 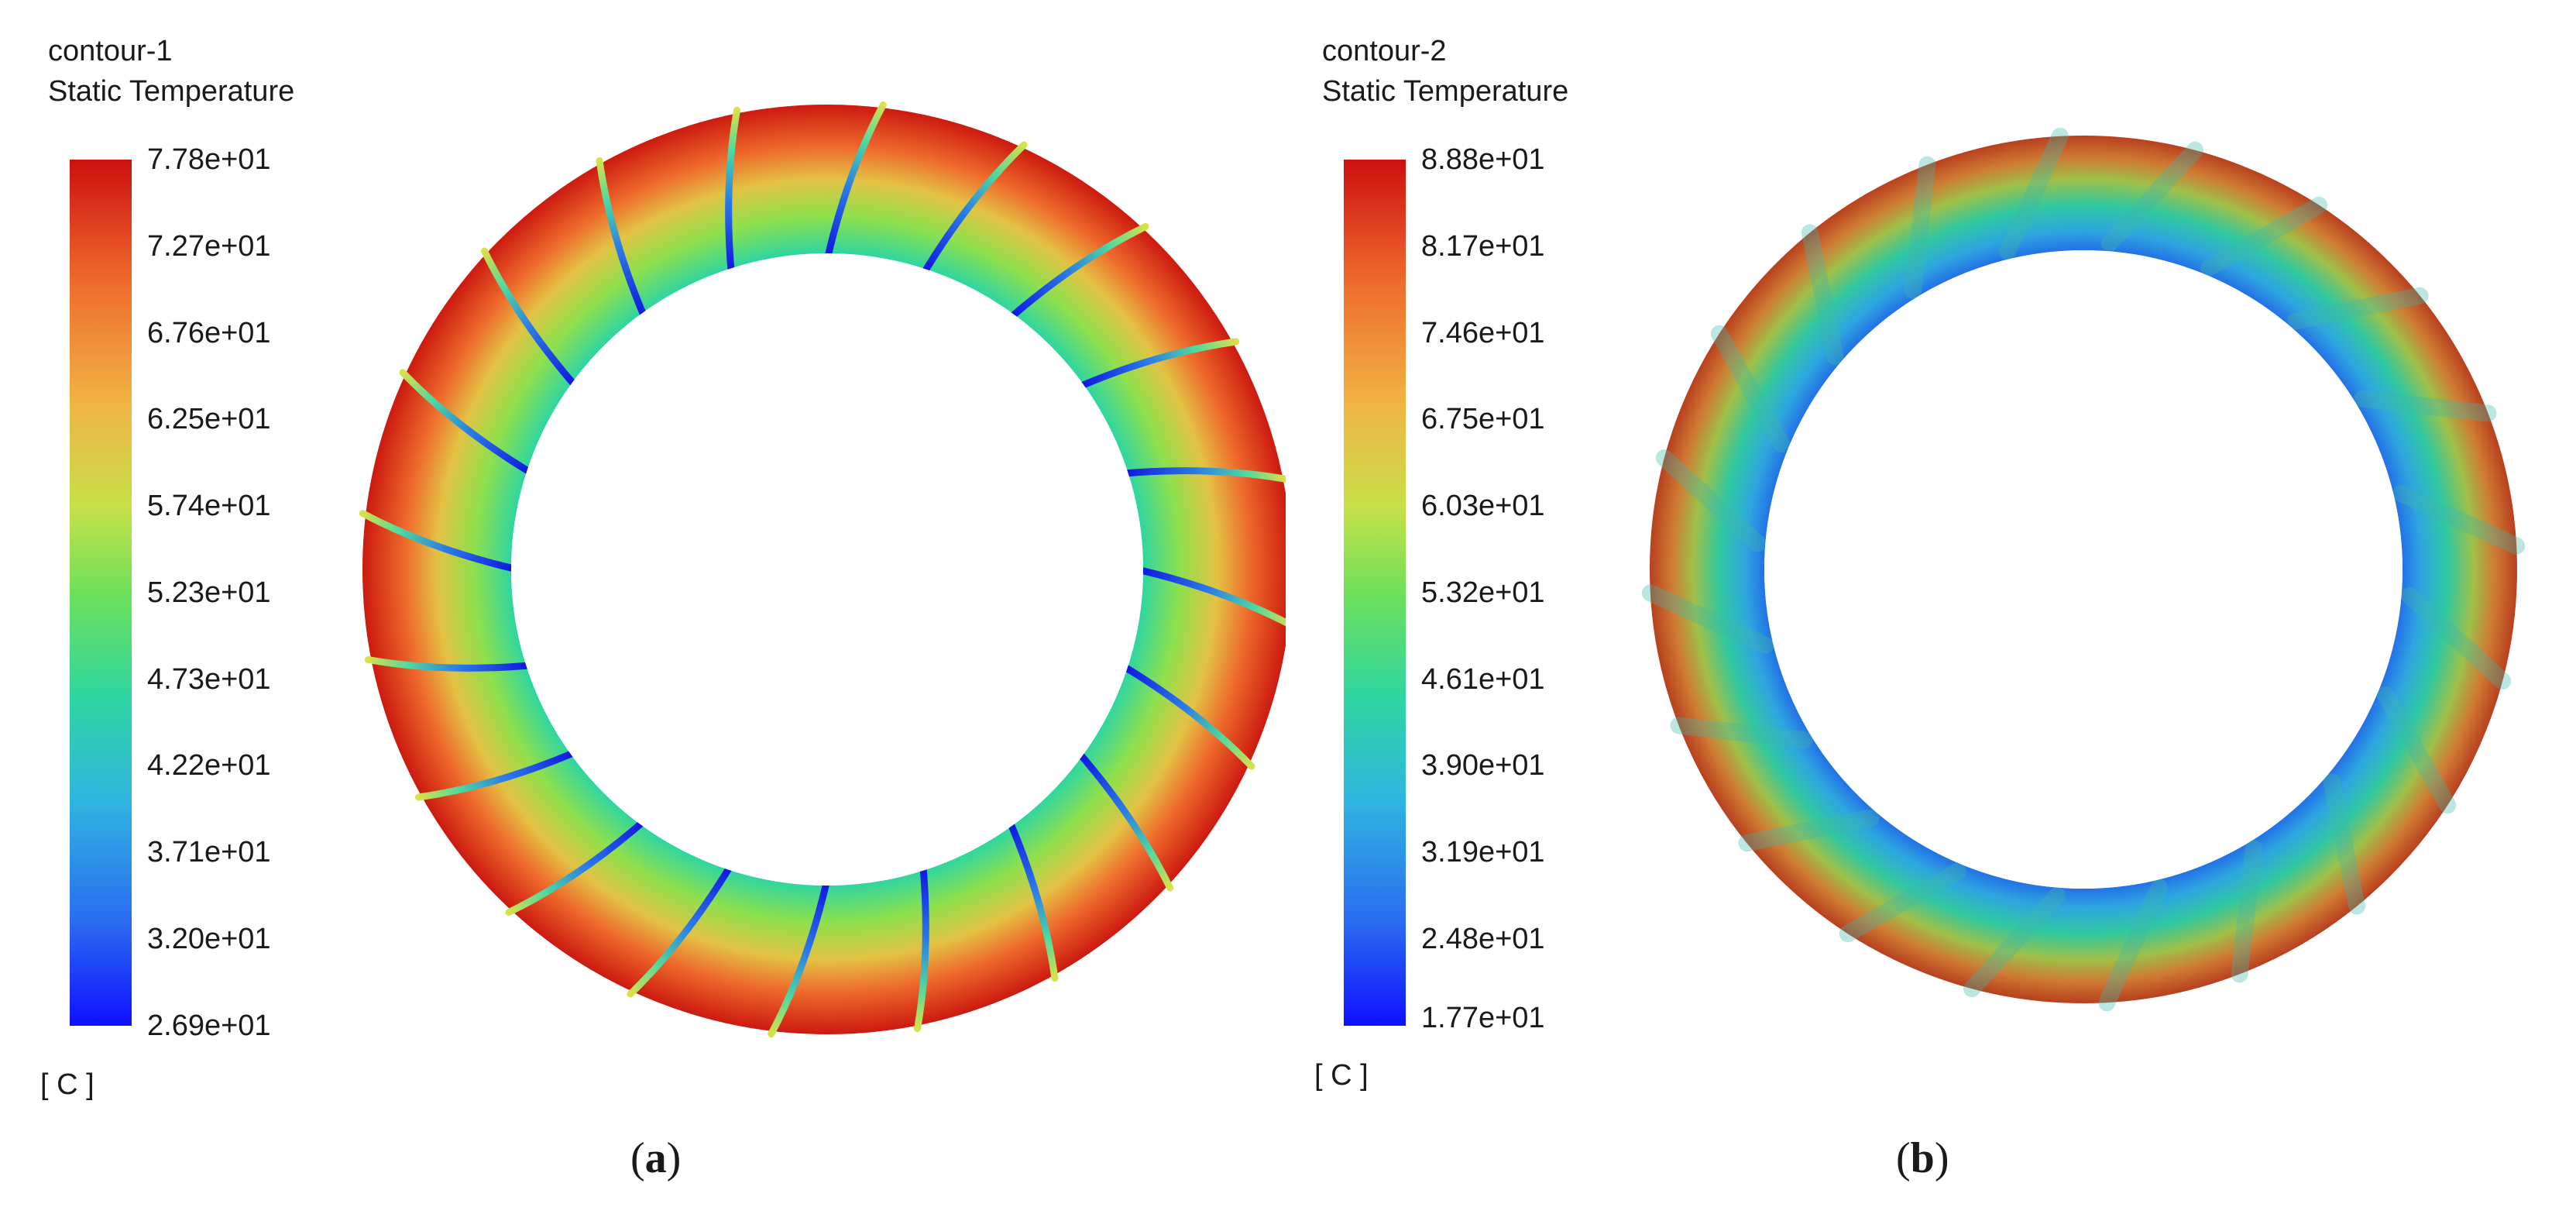 I want to click on tick-b-8: 3.19e+01, so click(x=1483, y=852).